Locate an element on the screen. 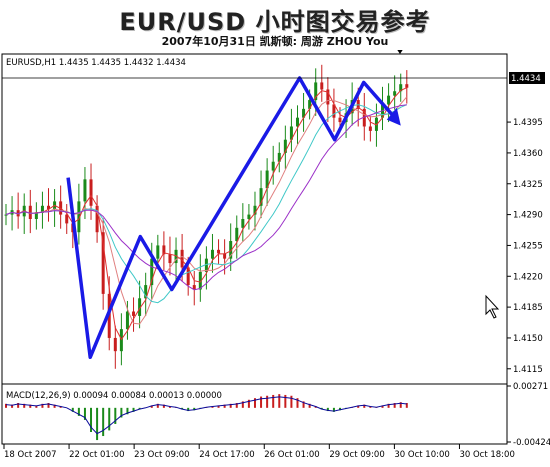 The height and width of the screenshot is (467, 550). price-tick-label: 1.4185 is located at coordinates (528, 308).